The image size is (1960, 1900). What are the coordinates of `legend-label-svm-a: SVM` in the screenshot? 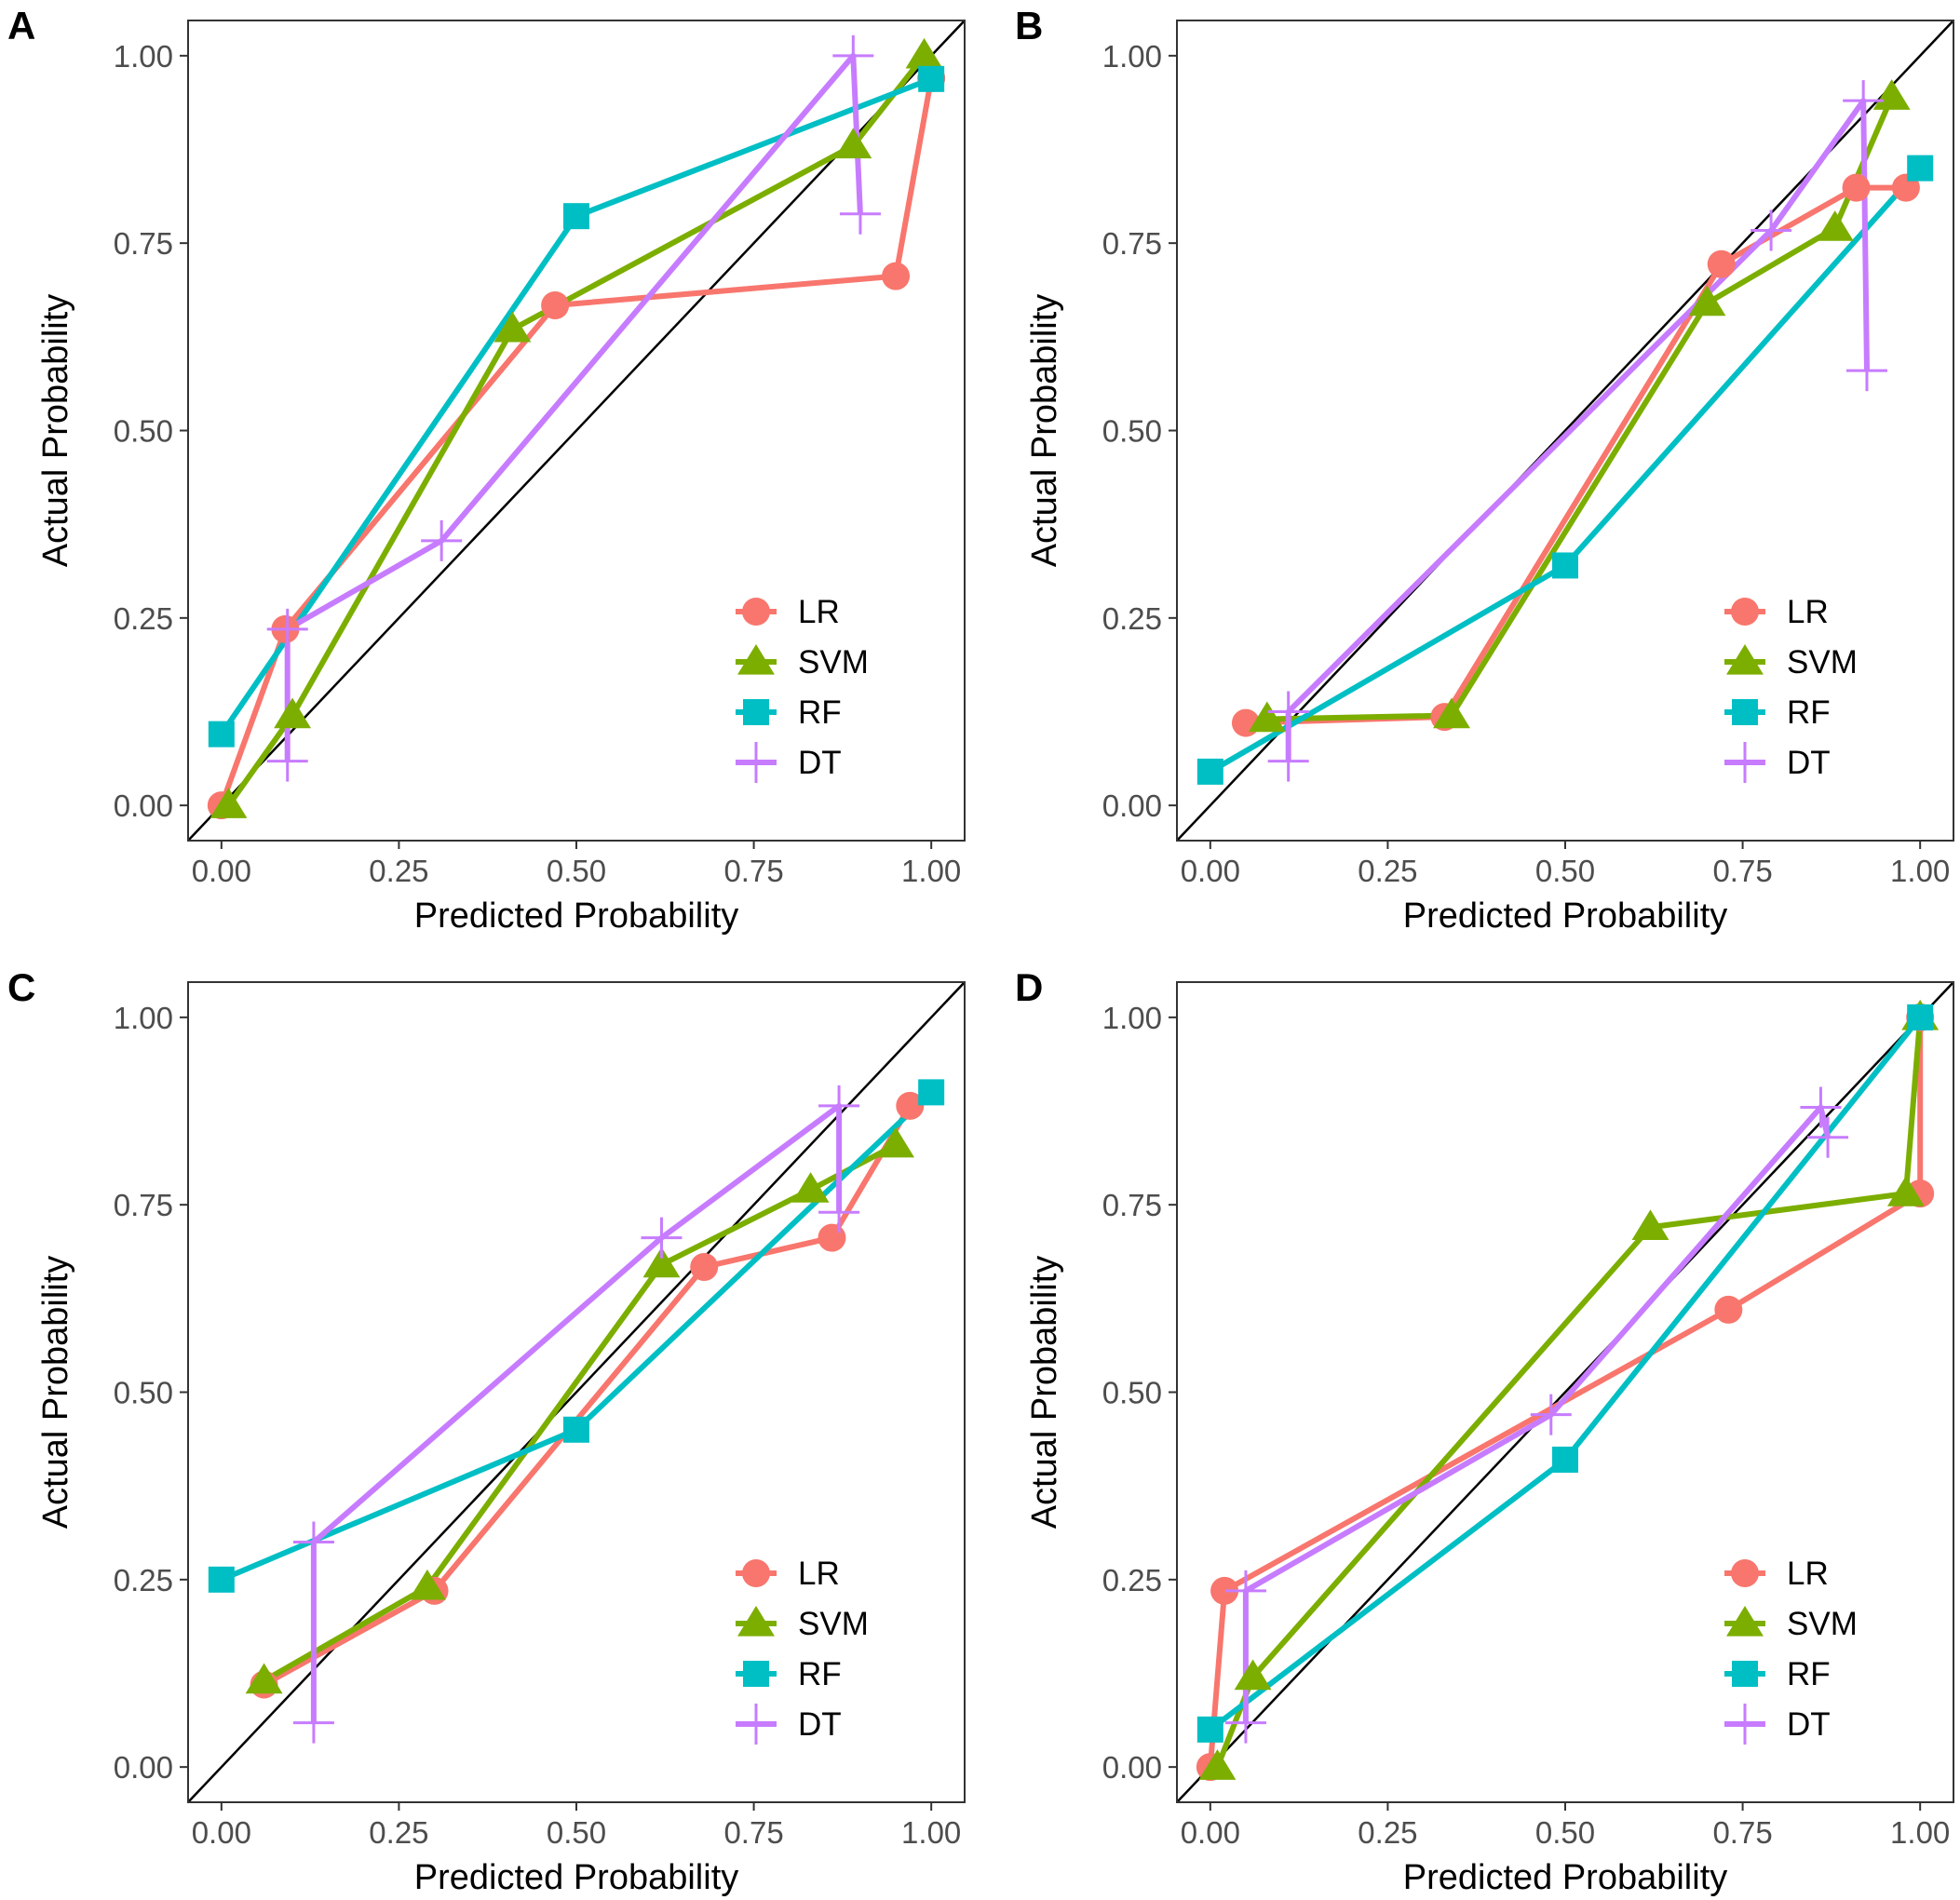 It's located at (833, 662).